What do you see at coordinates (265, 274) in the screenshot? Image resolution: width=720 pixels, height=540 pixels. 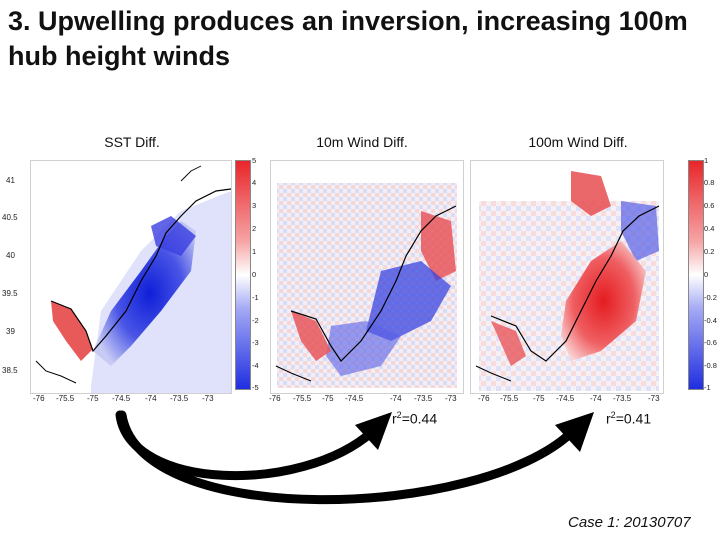 I see `colorbar-10m-ticks: 5 4 3 2 1 0 -1 -2 -3 -4 -5` at bounding box center [265, 274].